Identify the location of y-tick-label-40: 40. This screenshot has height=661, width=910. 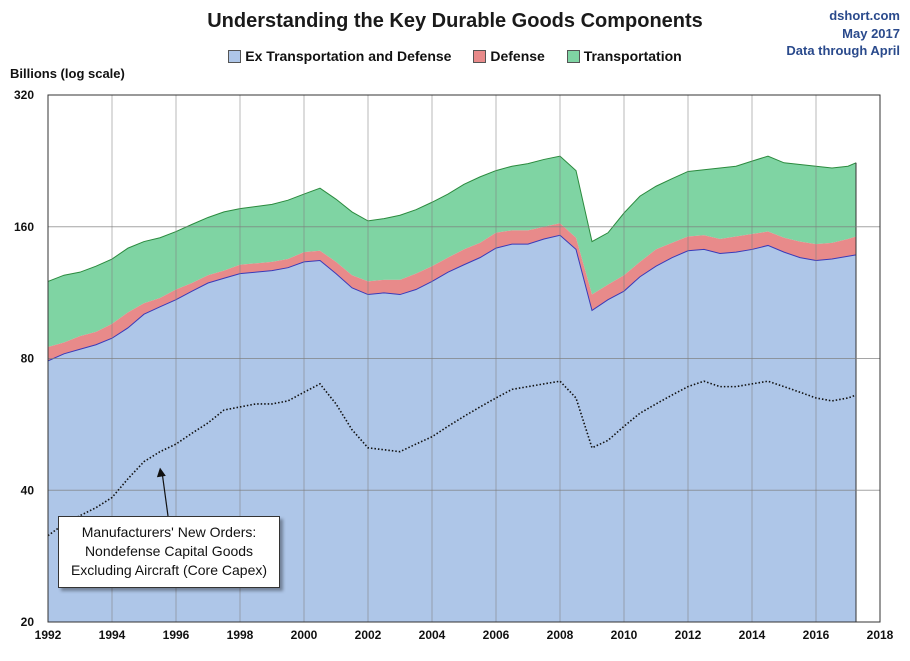
(28, 490).